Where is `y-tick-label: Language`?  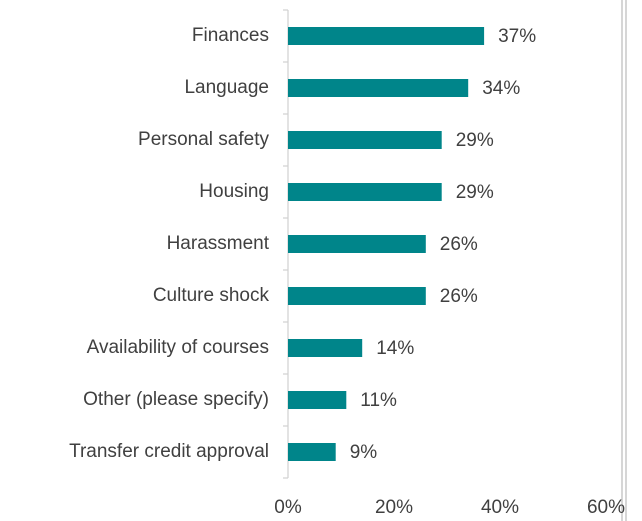 y-tick-label: Language is located at coordinates (226, 87).